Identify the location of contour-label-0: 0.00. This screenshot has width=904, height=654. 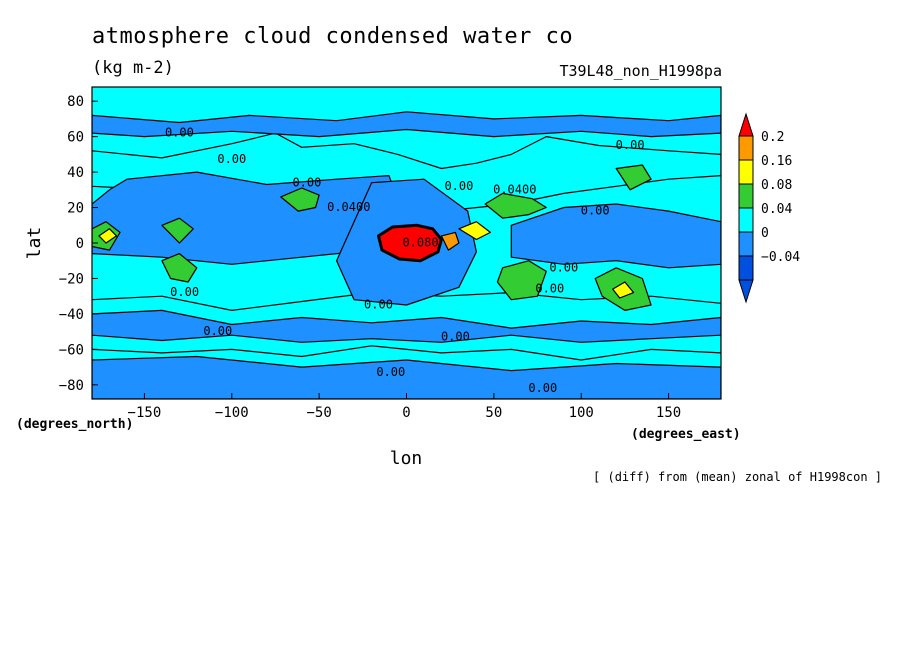
(179, 133).